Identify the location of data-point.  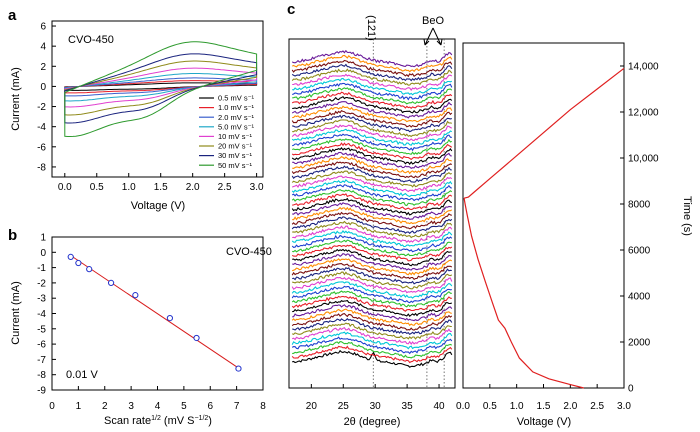
(169, 318).